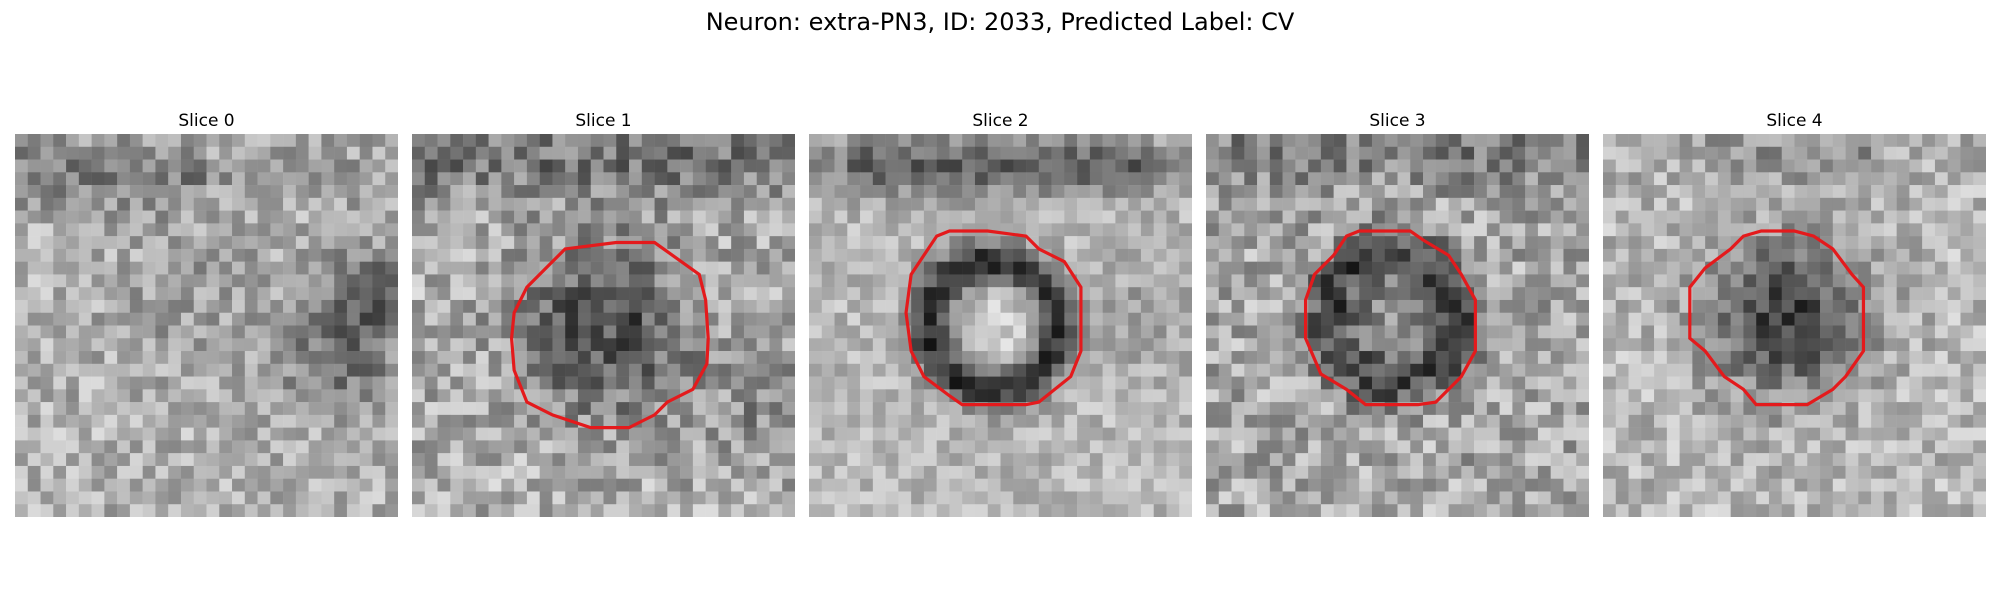 The width and height of the screenshot is (2000, 600). I want to click on slice-panel-4: Slice 4, so click(1794, 312).